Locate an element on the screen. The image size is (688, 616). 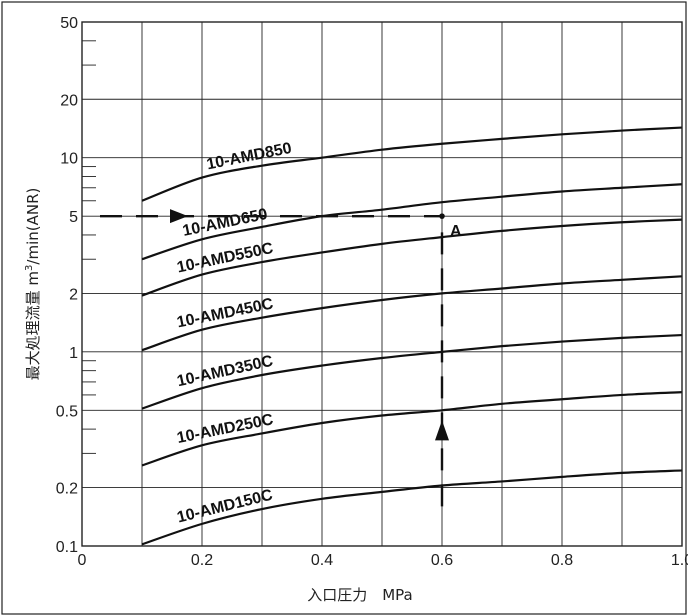
point-a-marker is located at coordinates (442, 216).